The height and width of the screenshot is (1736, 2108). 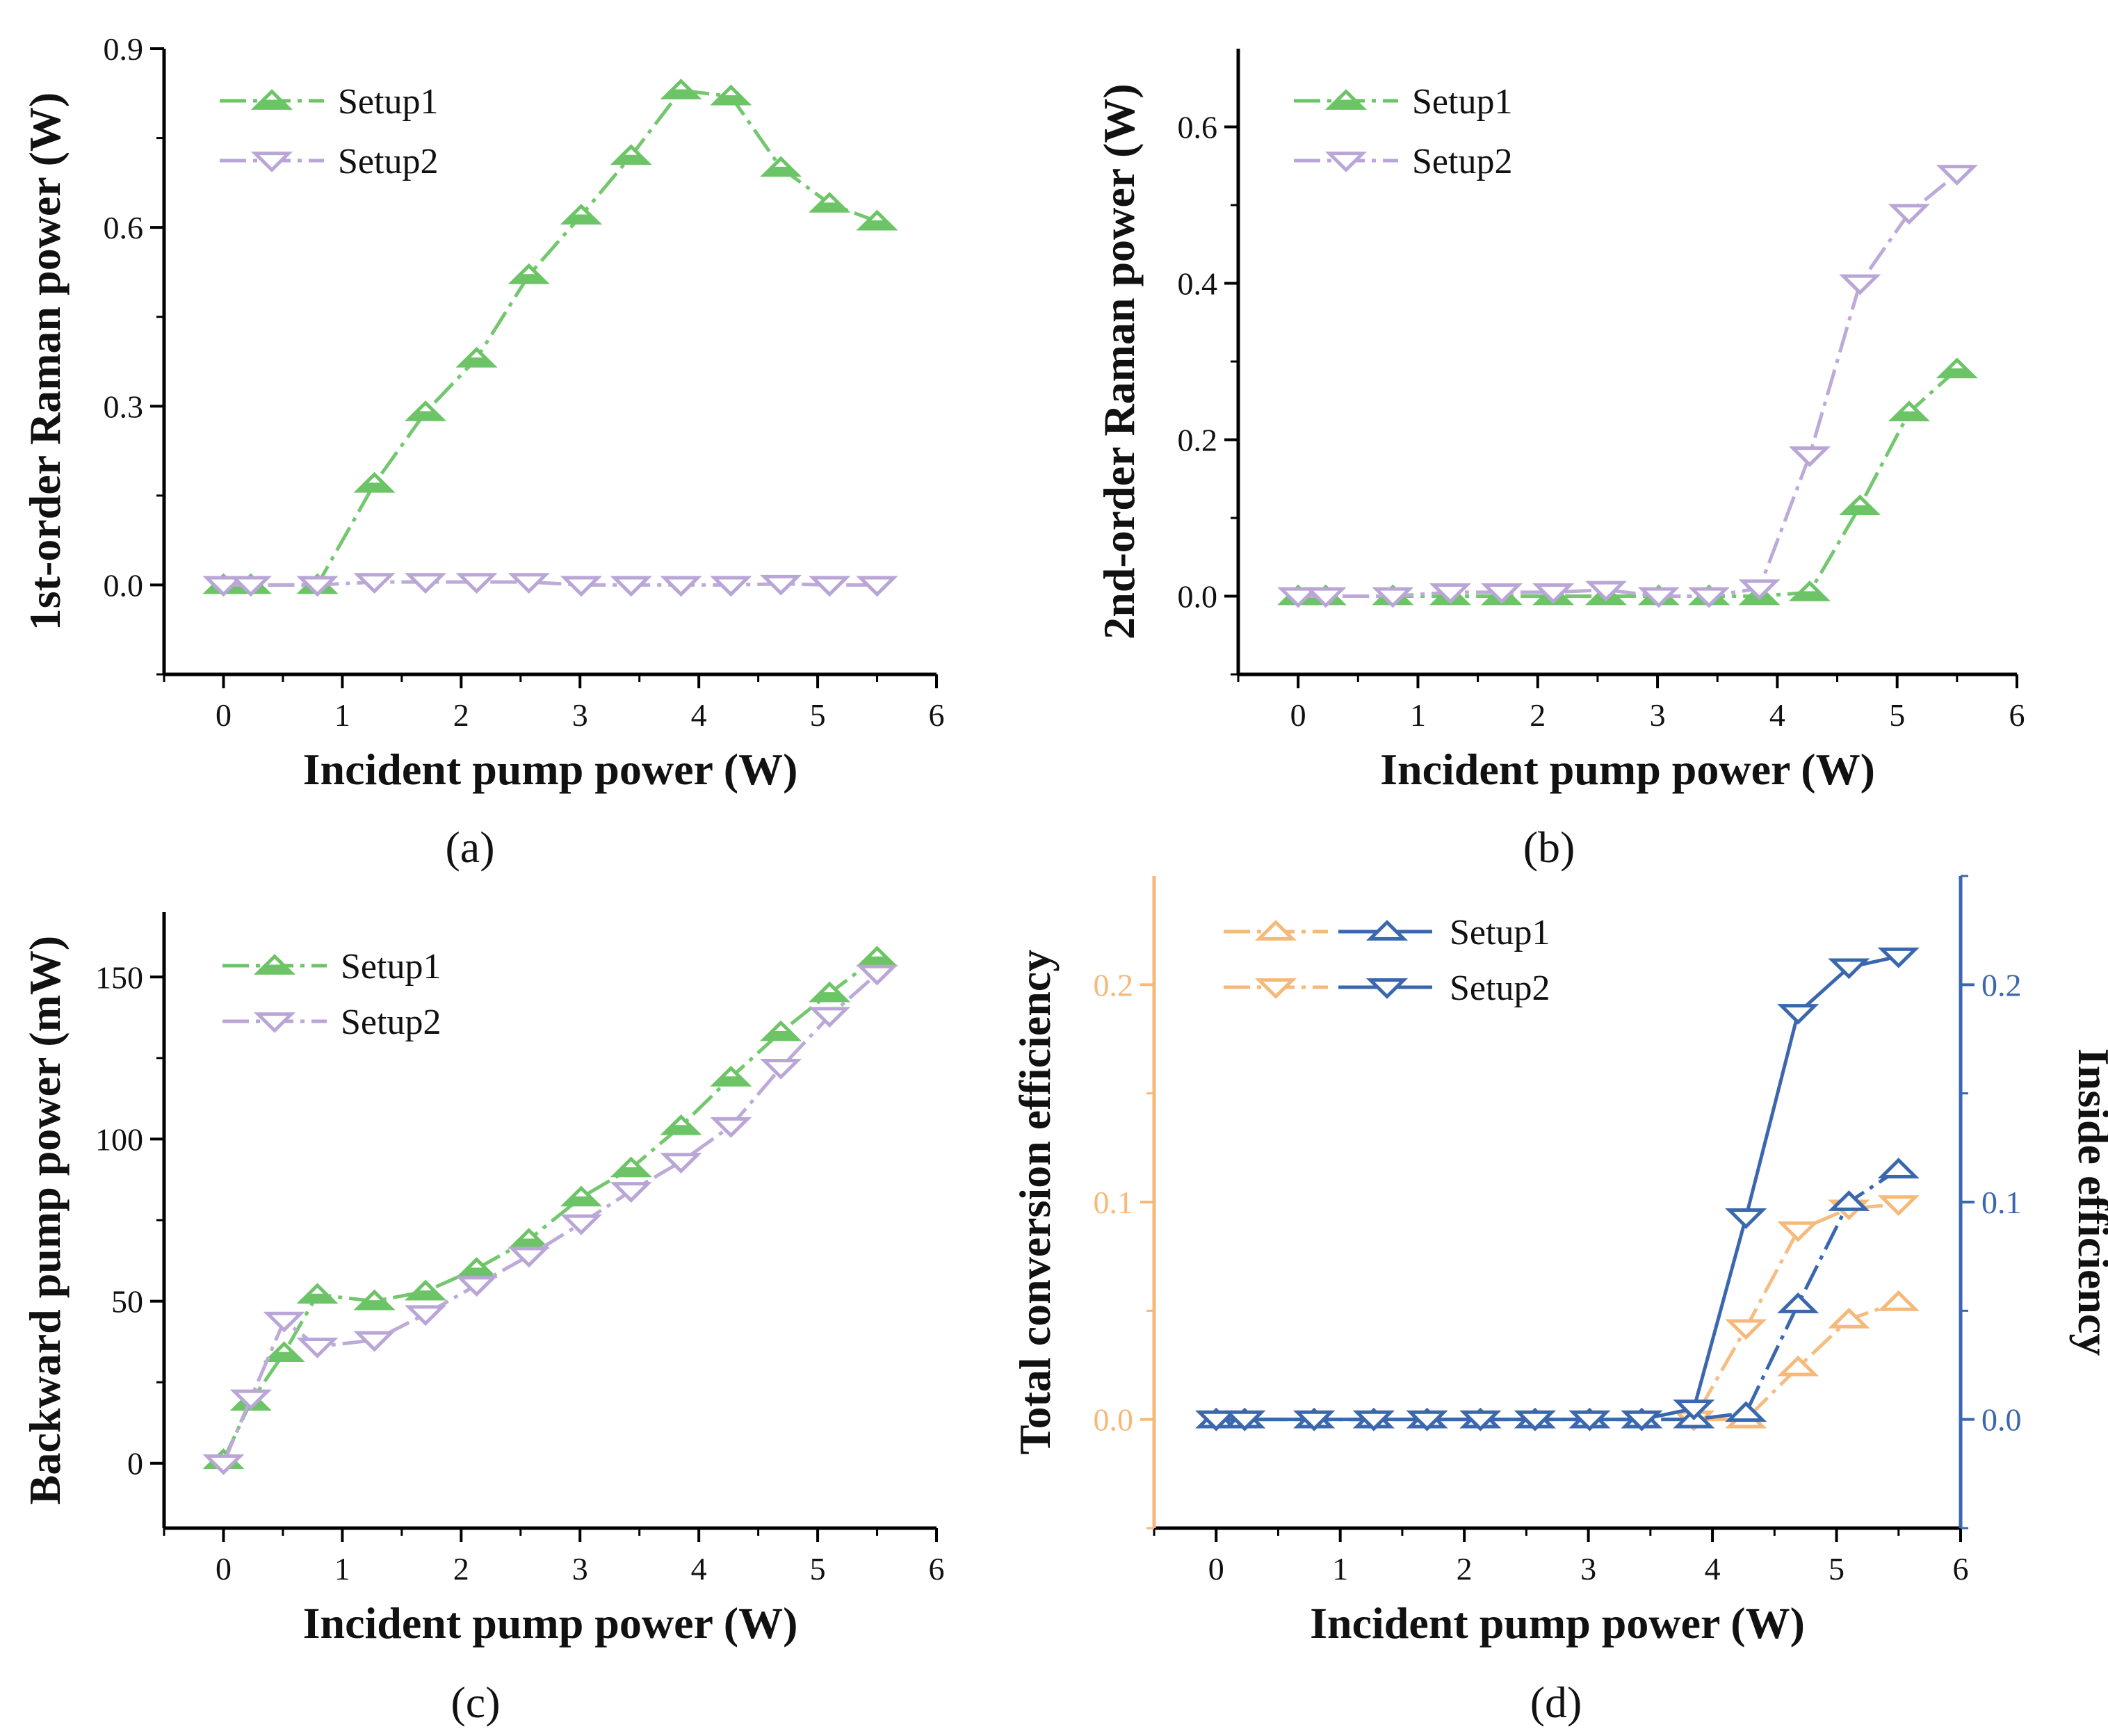 I want to click on y-tick-label: 0, so click(x=135, y=1464).